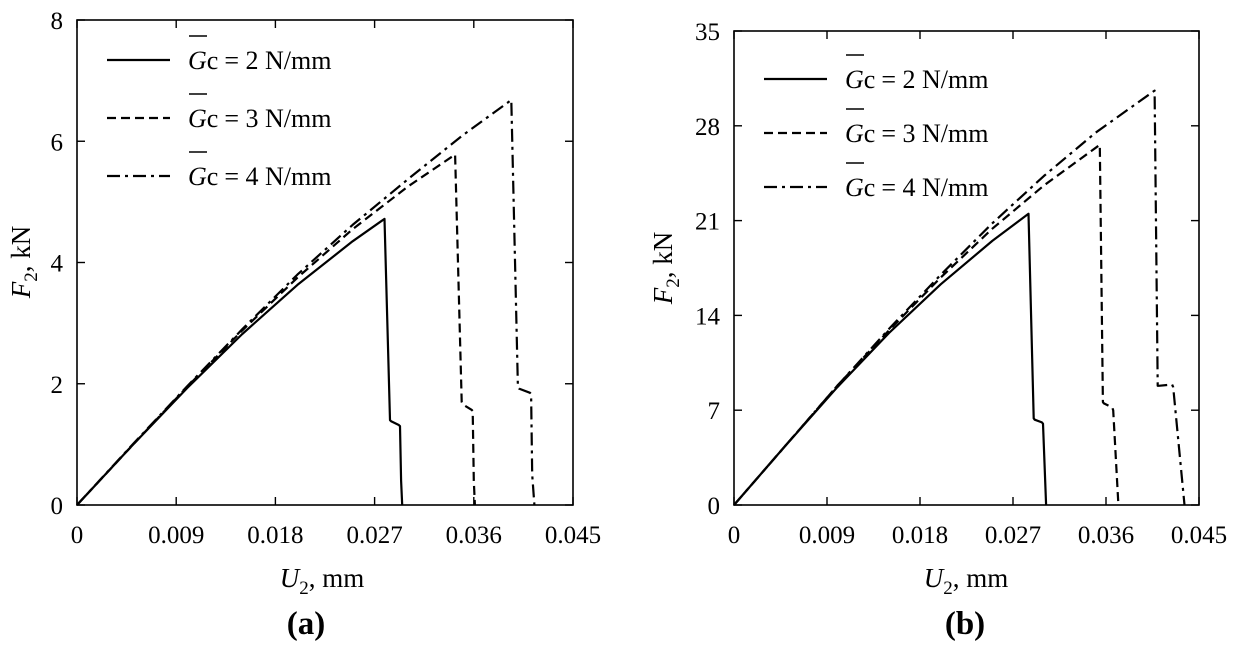 The width and height of the screenshot is (1250, 651). What do you see at coordinates (714, 411) in the screenshot?
I see `y-tick-label: 7` at bounding box center [714, 411].